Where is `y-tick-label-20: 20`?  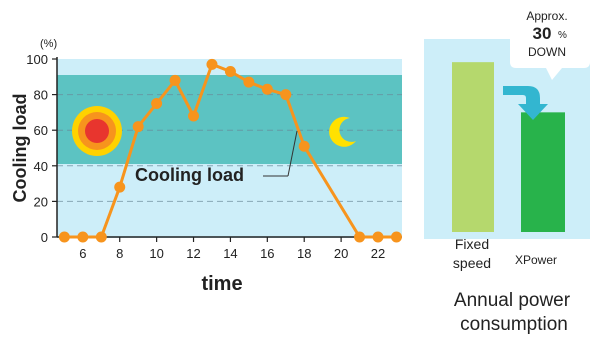 y-tick-label-20: 20 is located at coordinates (41, 201).